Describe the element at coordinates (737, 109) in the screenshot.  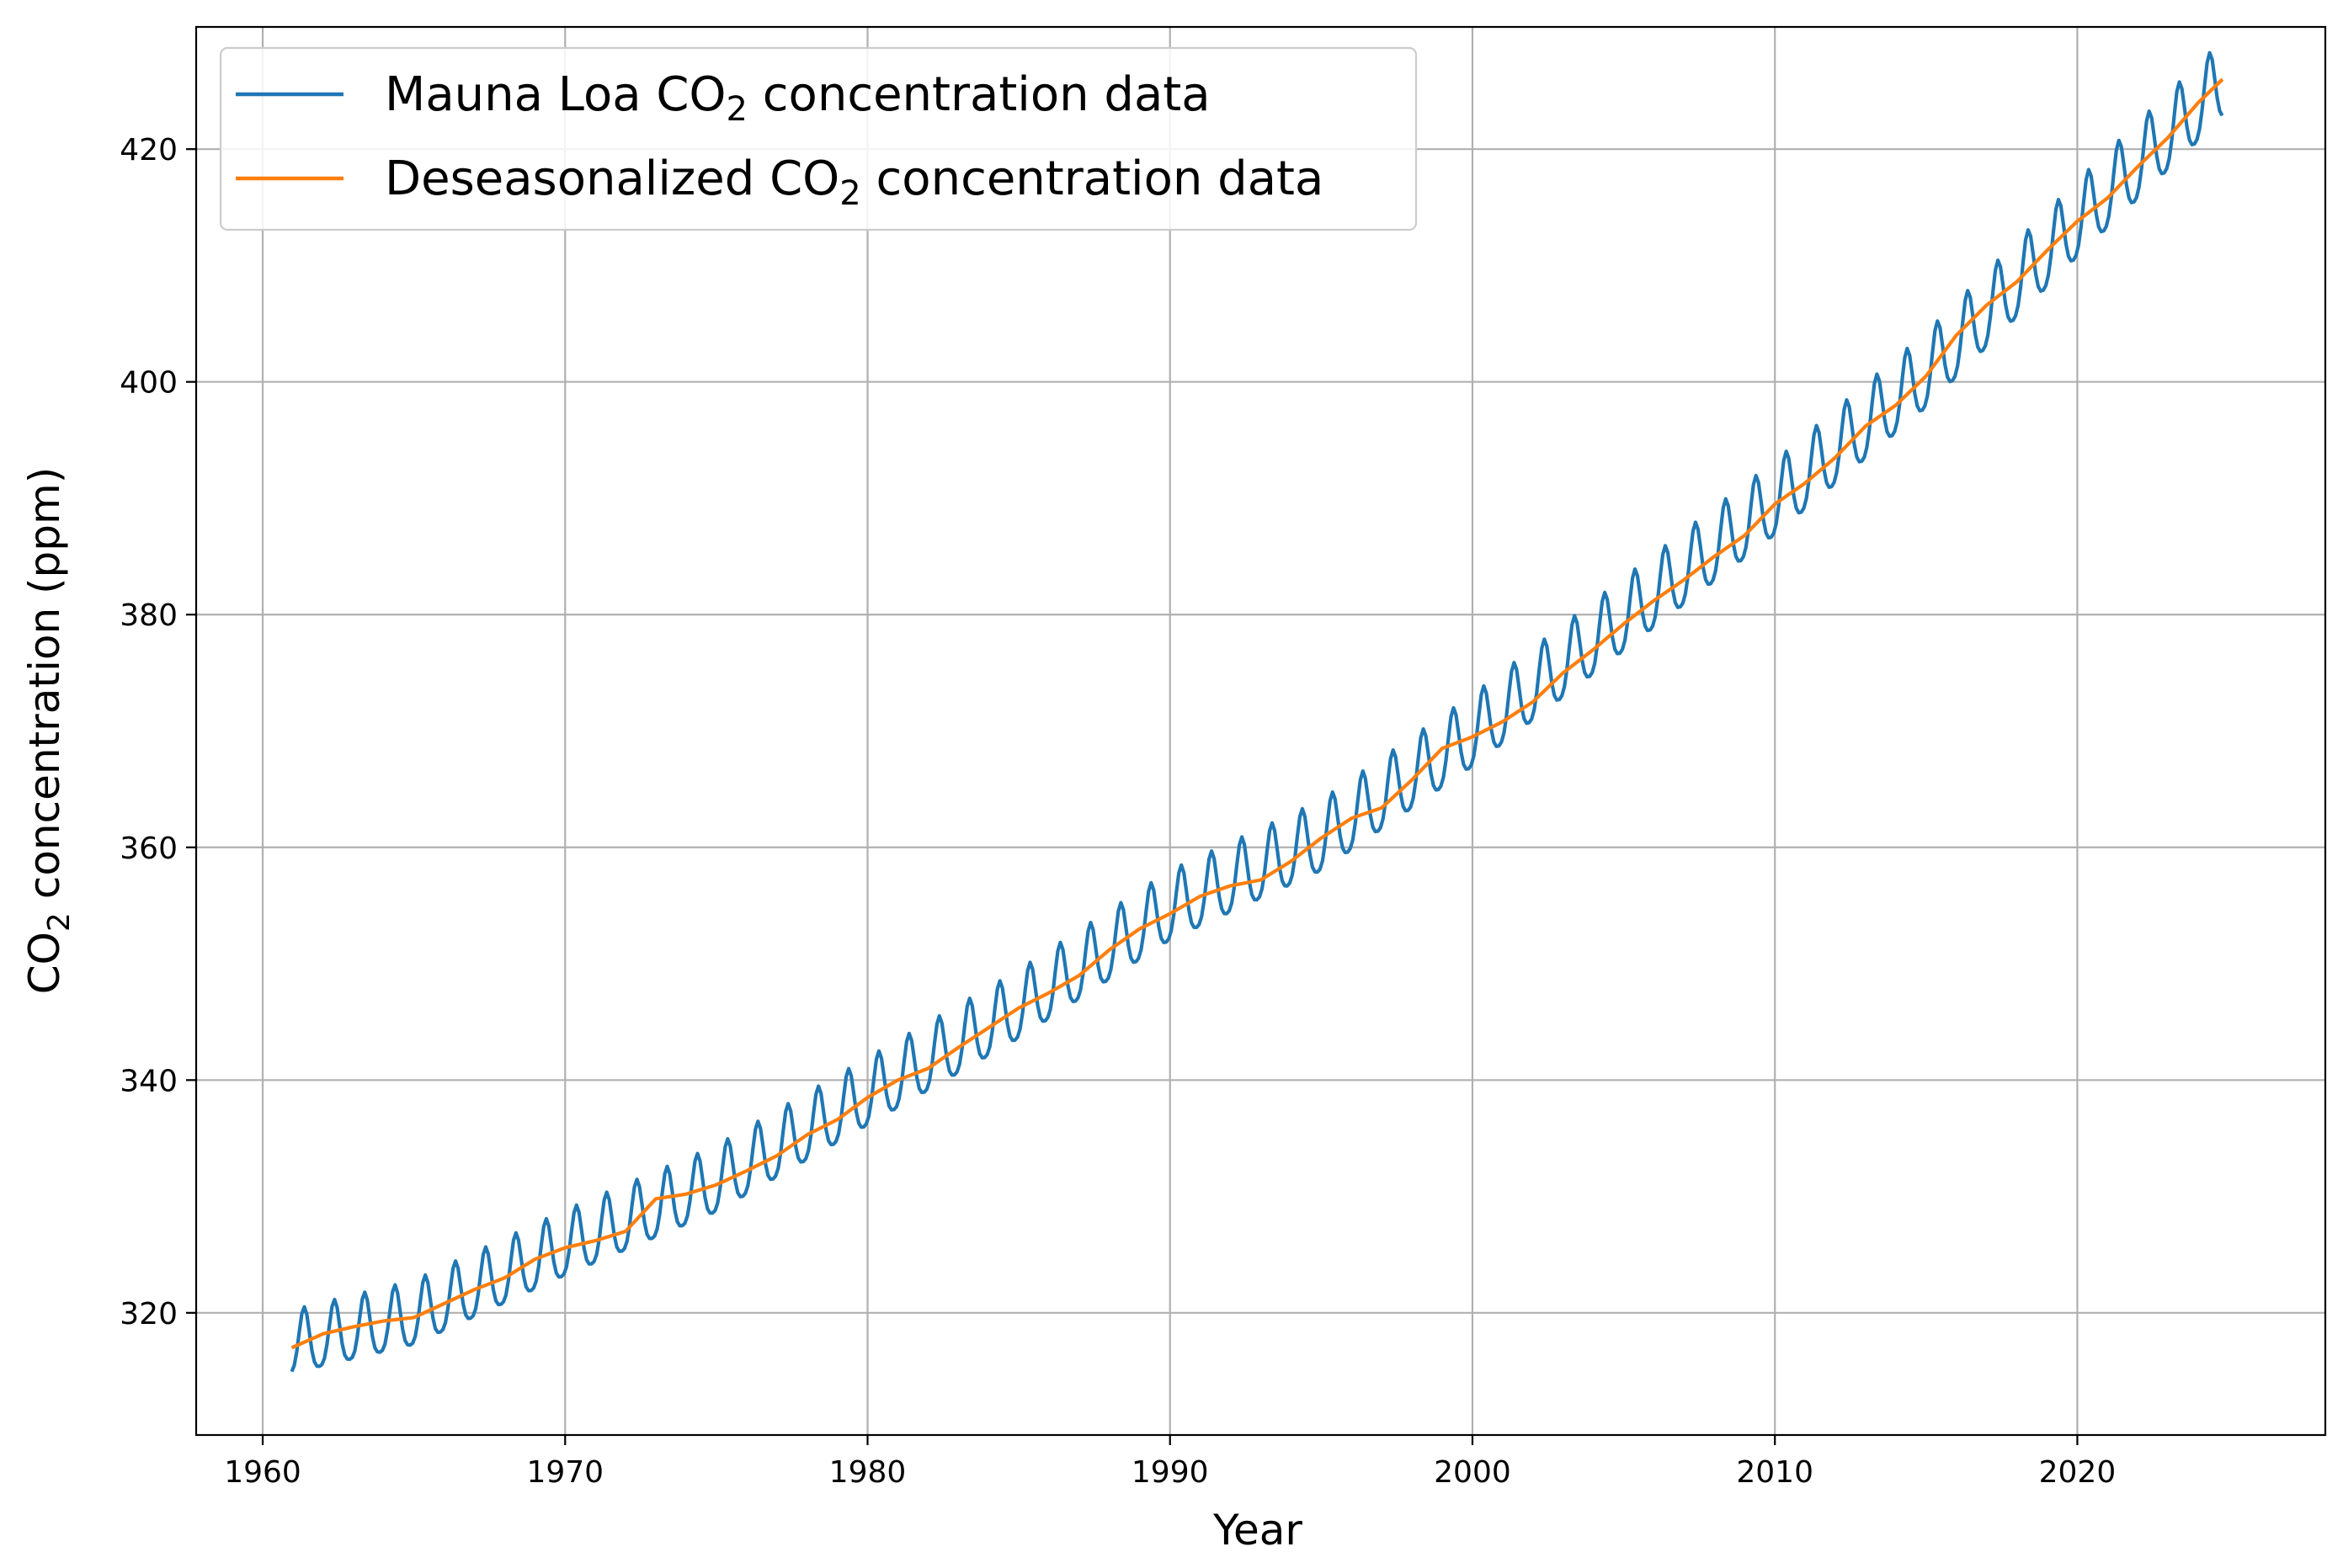
I see `legend-label-mauna-loa-subscript: 2` at that location.